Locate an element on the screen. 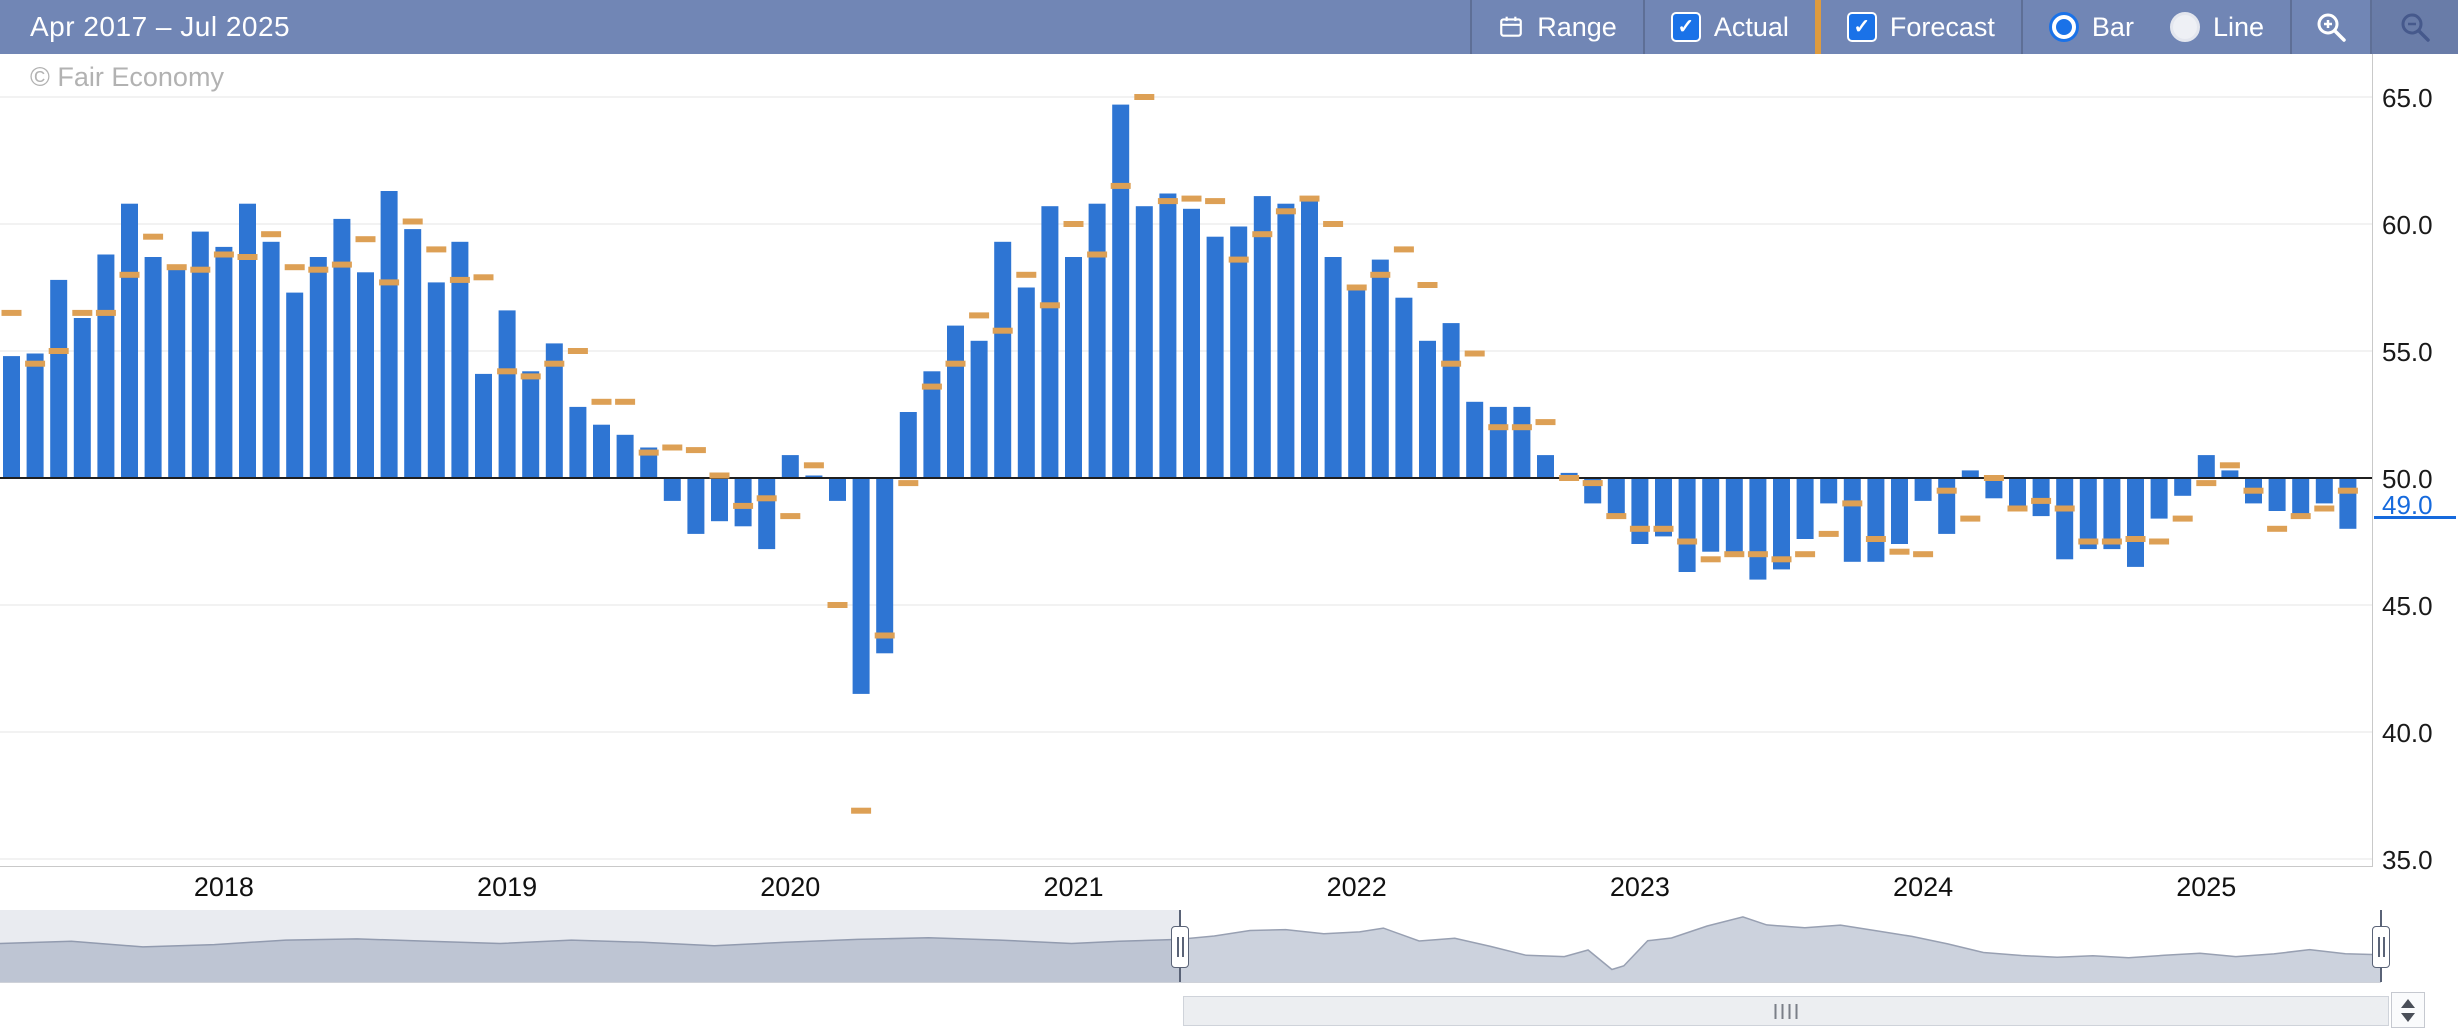  y-axis-tick-label: 55.0 is located at coordinates (2407, 352).